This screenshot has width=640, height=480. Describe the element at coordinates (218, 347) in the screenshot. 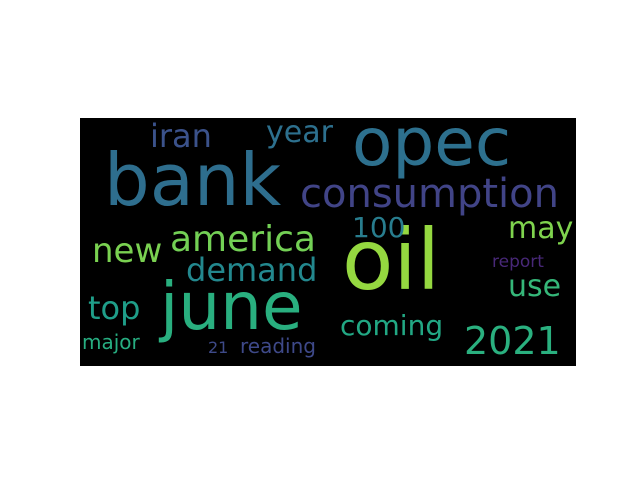

I see `word-21: 21` at that location.